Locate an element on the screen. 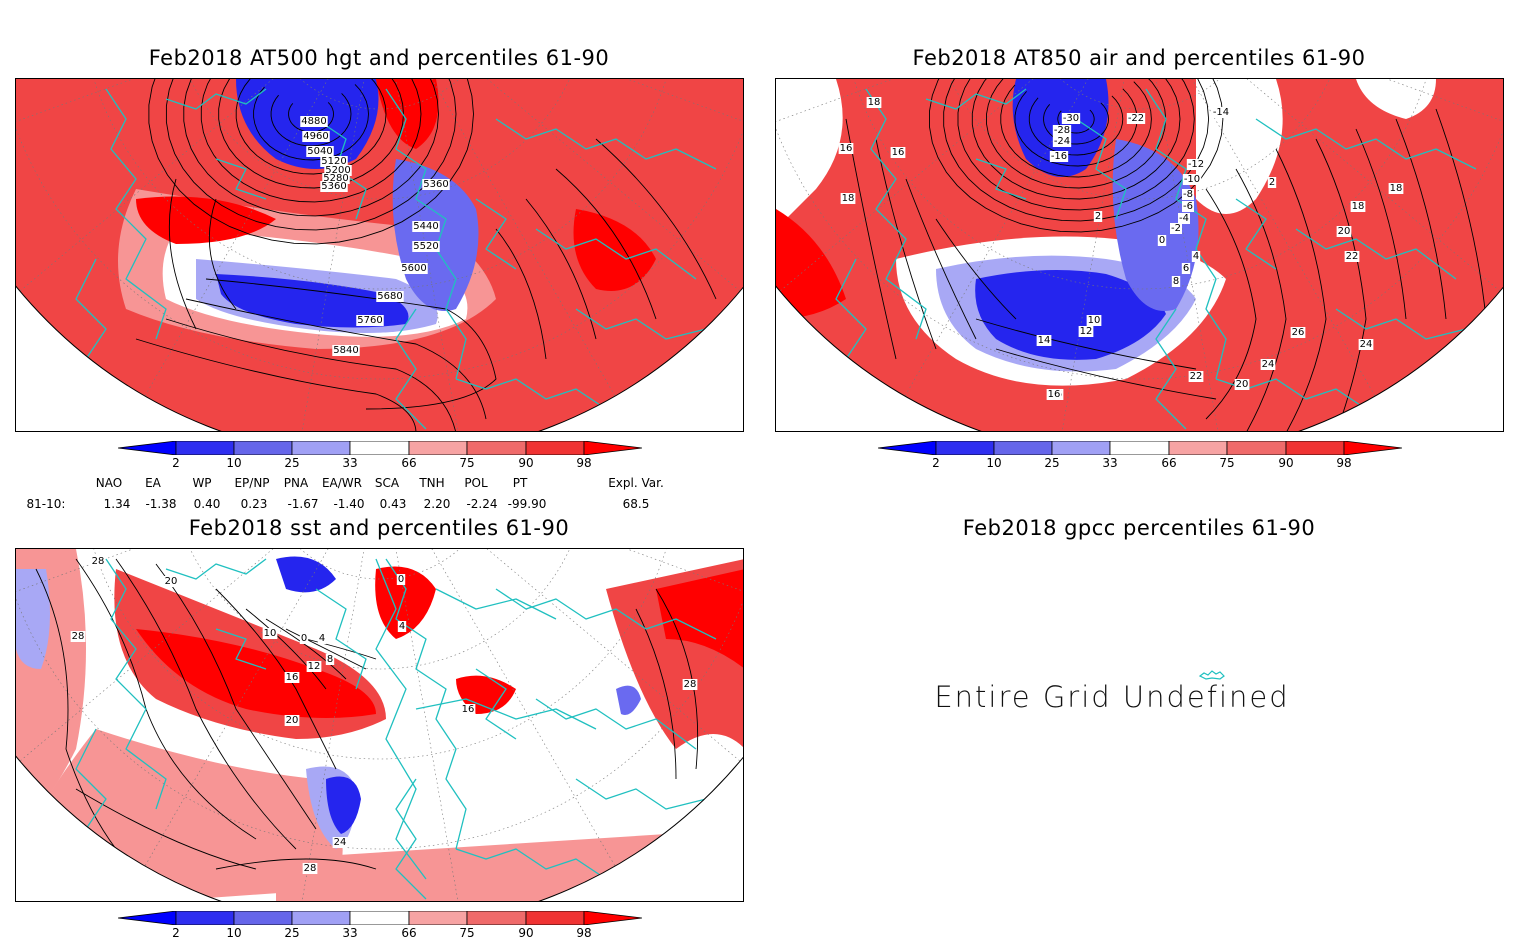  teleconnection-value: -1.67 is located at coordinates (303, 504).